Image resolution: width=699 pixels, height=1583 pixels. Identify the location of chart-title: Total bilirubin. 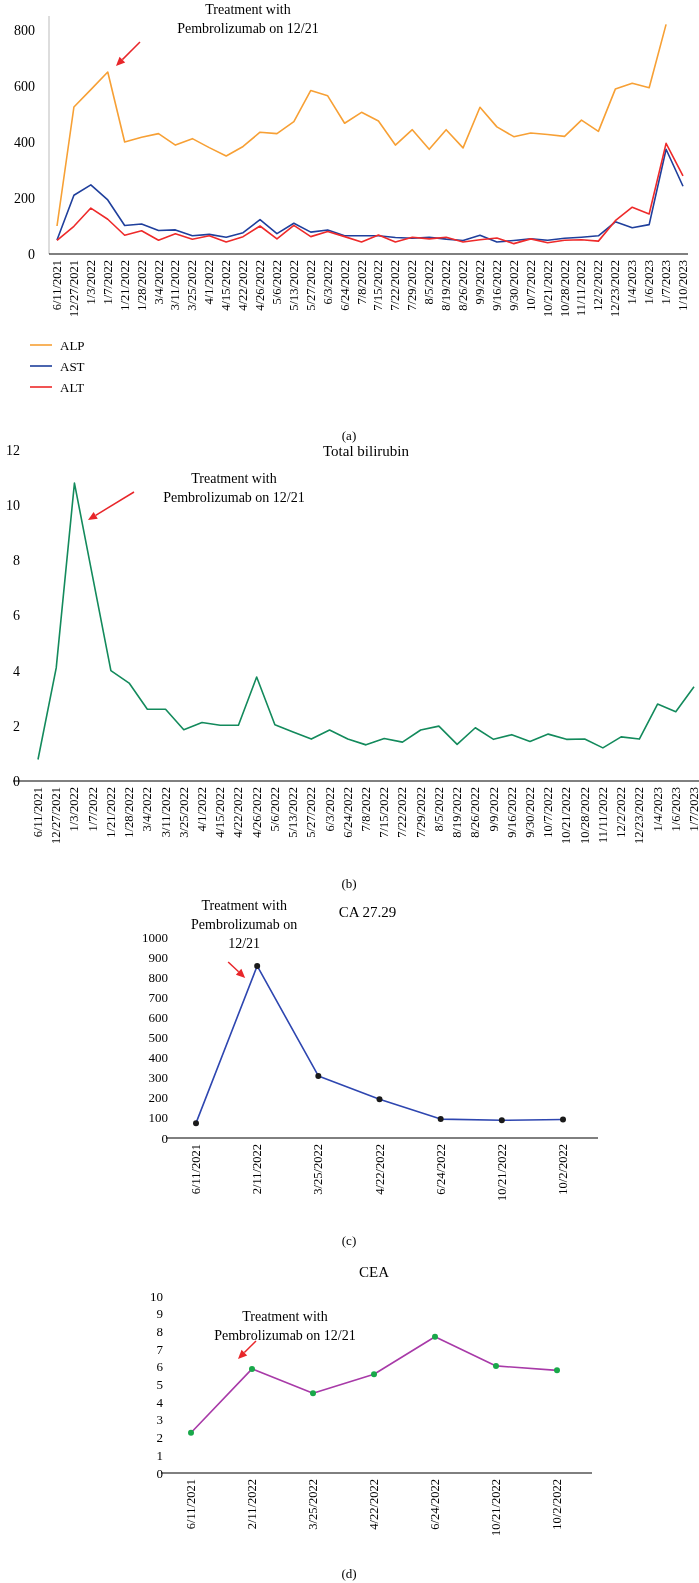
(366, 451).